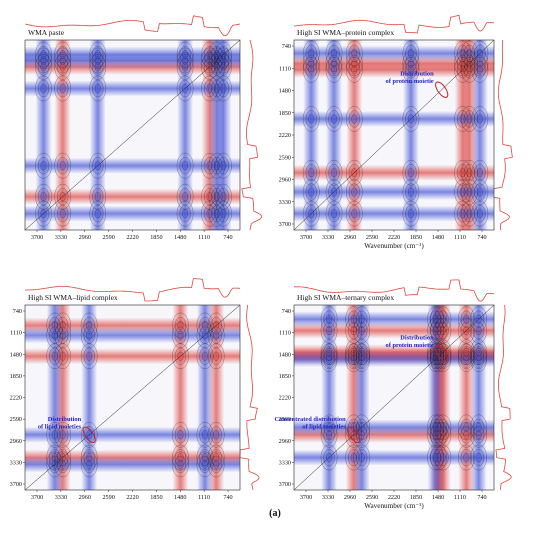 The height and width of the screenshot is (535, 550). Describe the element at coordinates (394, 246) in the screenshot. I see `x-axis-label: Wavenumber (cm⁻¹)` at that location.